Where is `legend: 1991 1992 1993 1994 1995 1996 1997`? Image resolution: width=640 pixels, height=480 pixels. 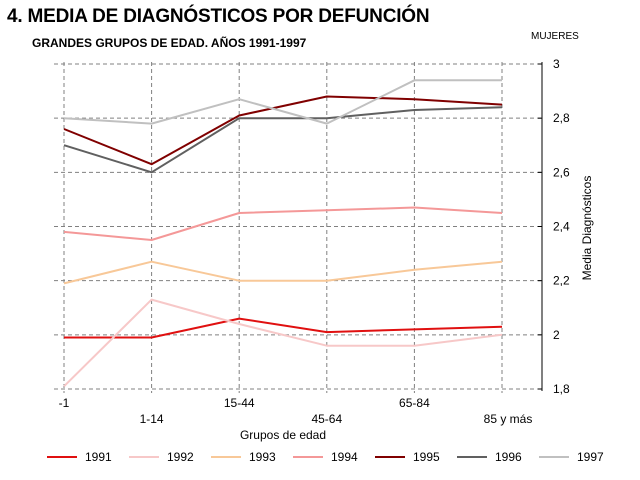
legend: 1991 1992 1993 1994 1995 1996 1997 is located at coordinates (325, 457).